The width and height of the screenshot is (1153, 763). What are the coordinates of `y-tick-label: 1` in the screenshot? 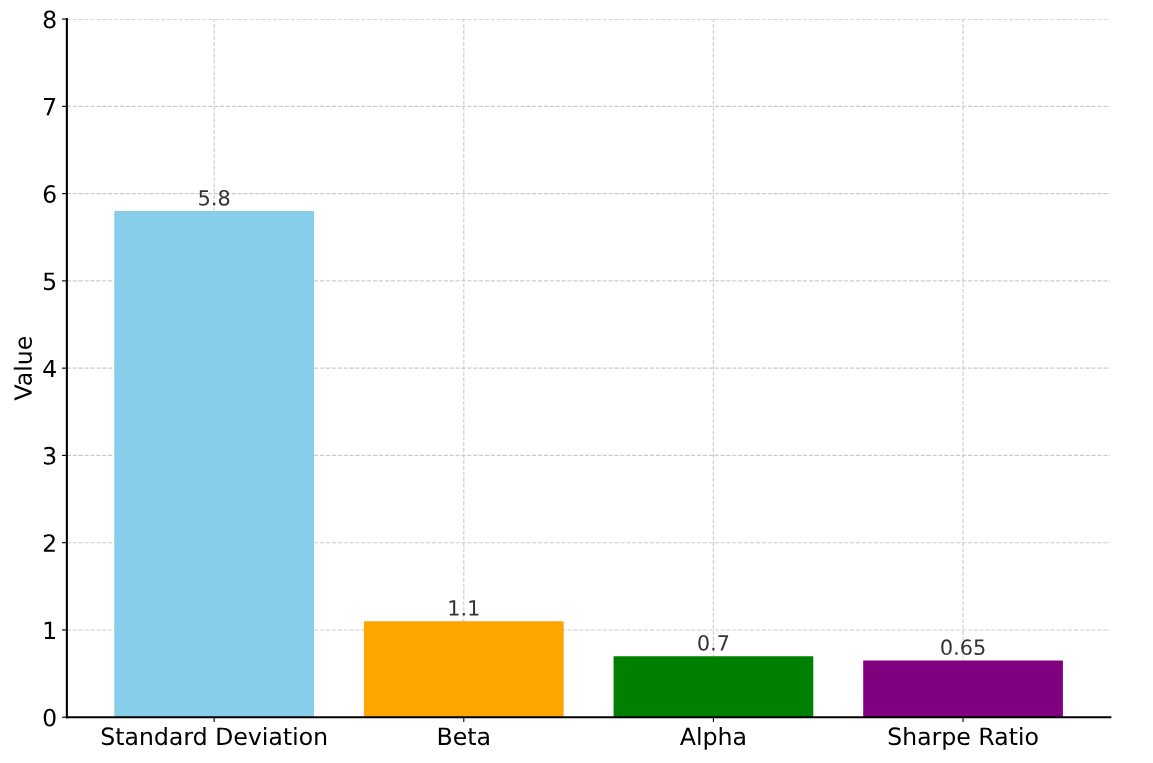 It's located at (49, 630).